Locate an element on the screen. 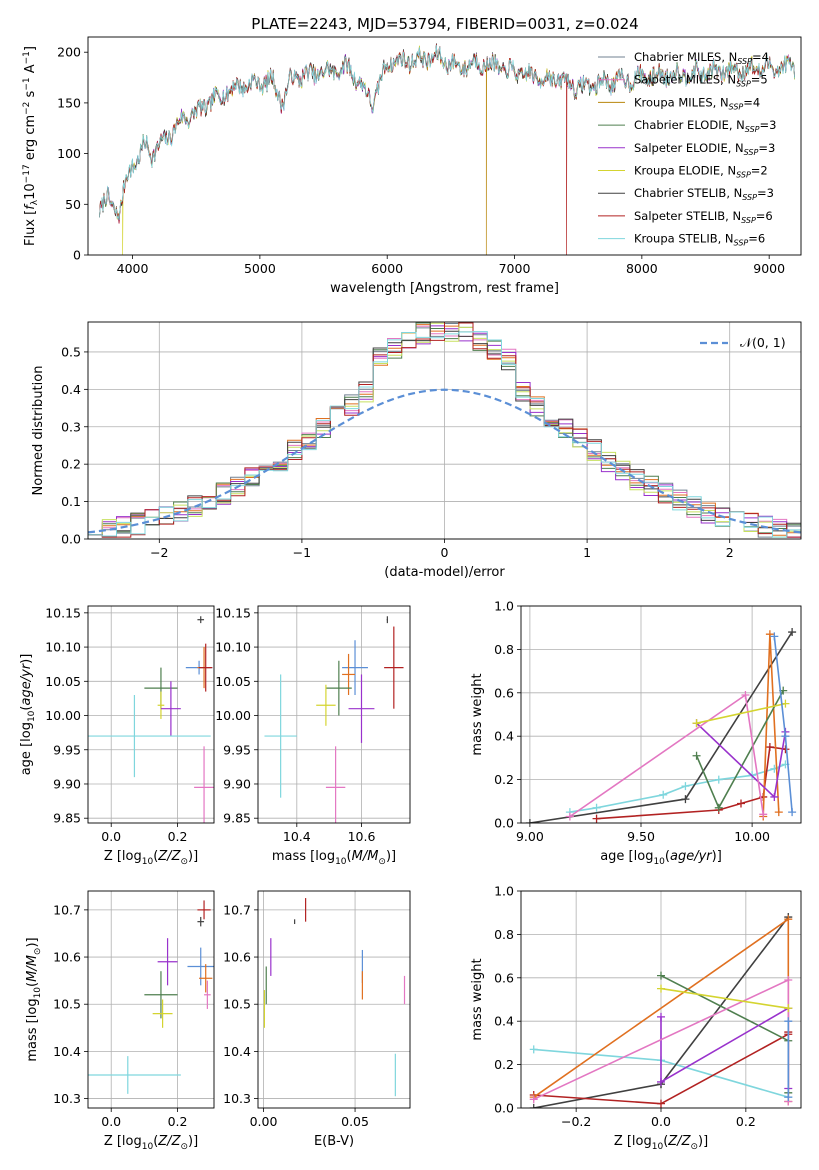 The width and height of the screenshot is (819, 1170). ticks-weight_vs_age: 9.00 9.50 10.00 0.0 0.2 0.4 0.6 0.8 1.0 is located at coordinates (632, 722).